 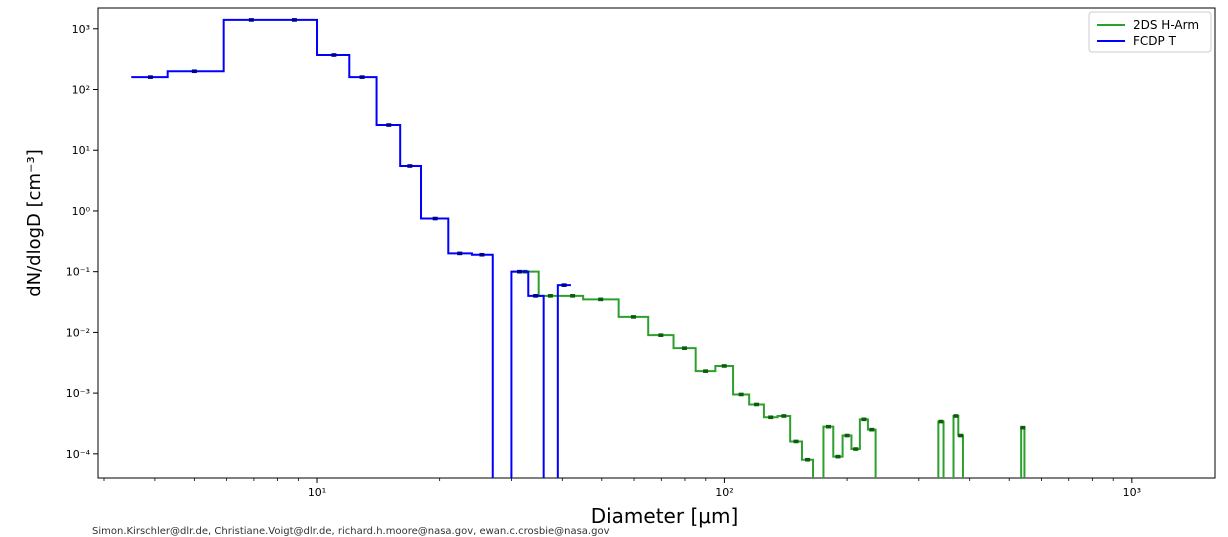 What do you see at coordinates (81, 29) in the screenshot?
I see `y-tick-label: 10³` at bounding box center [81, 29].